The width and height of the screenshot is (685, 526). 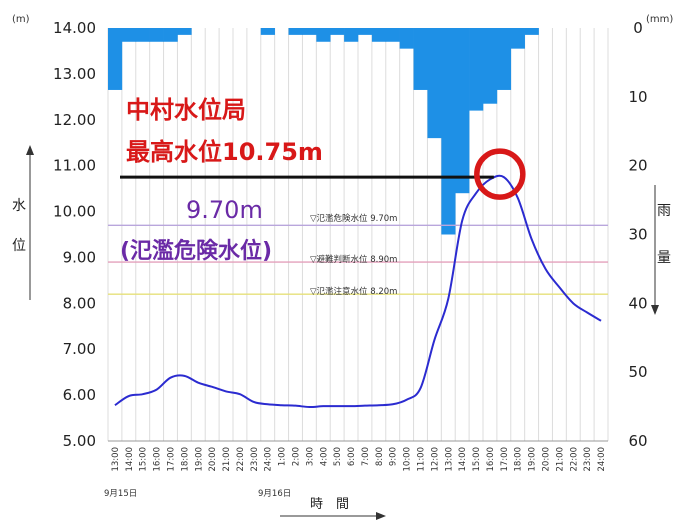 What do you see at coordinates (329, 504) in the screenshot?
I see `x-axis-title: 時 間` at bounding box center [329, 504].